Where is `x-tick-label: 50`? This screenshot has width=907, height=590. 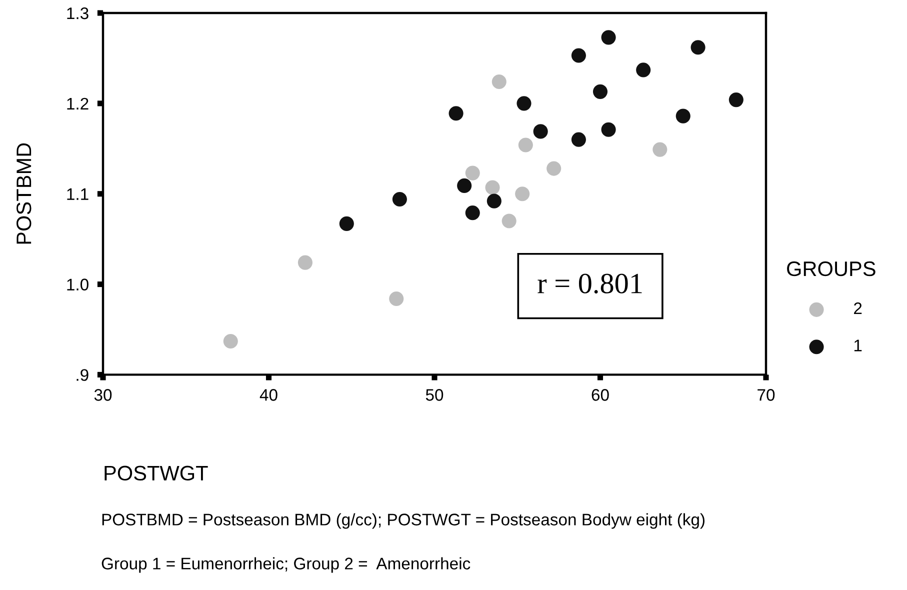 x-tick-label: 50 is located at coordinates (435, 395).